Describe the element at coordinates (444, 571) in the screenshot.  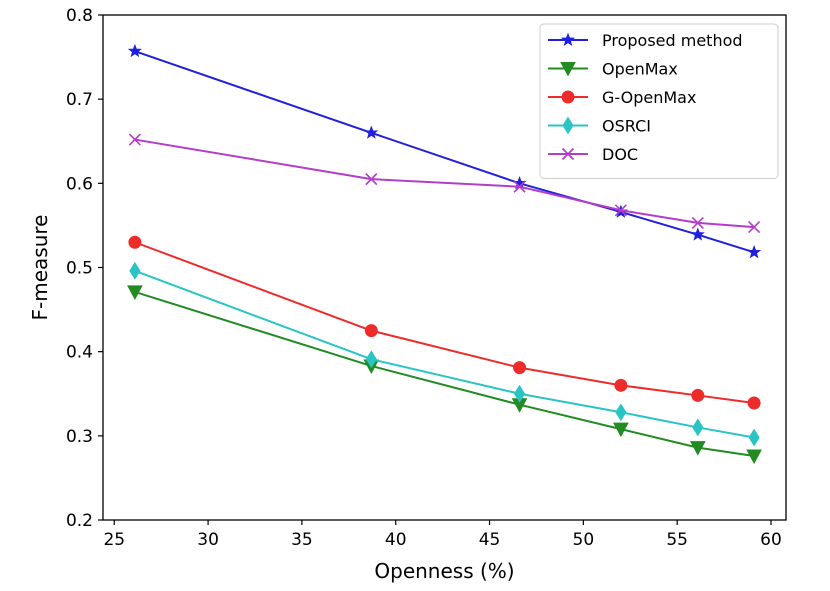
I see `x-axis-label: Openness (%)` at that location.